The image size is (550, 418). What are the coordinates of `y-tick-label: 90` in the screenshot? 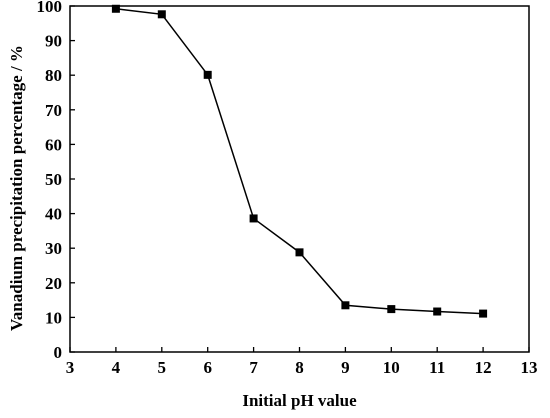 It's located at (53, 41).